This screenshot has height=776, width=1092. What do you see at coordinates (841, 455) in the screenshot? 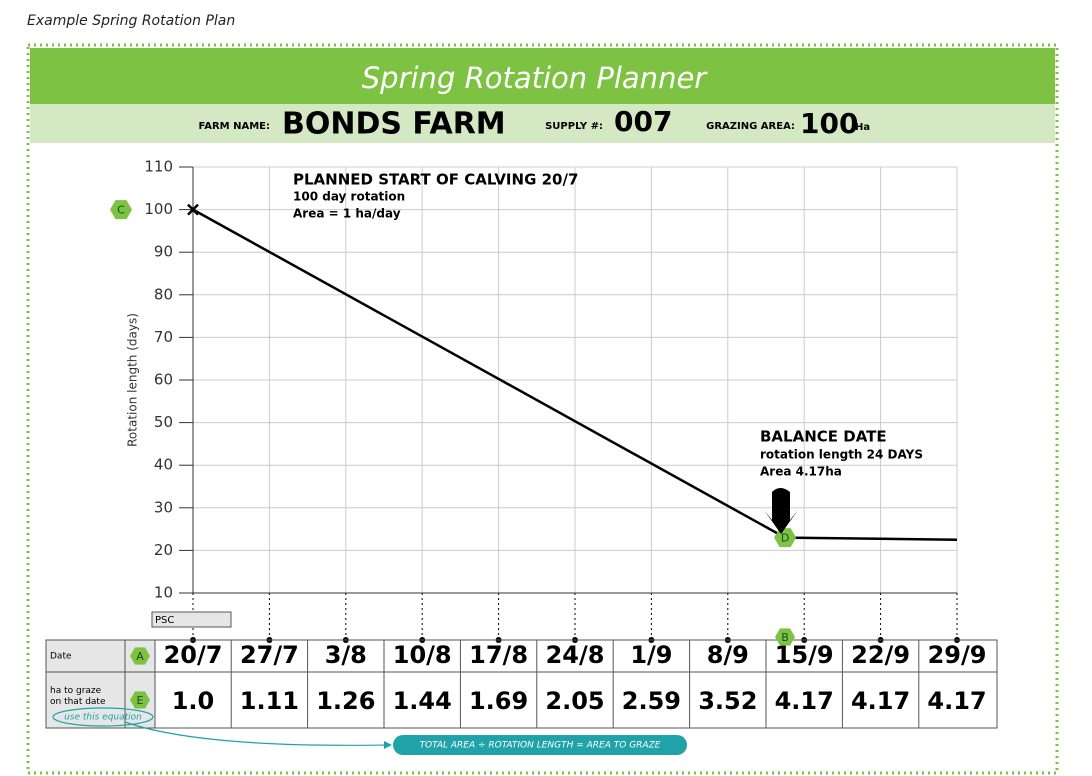
I see `annotation: rotation length 24 DAYS` at bounding box center [841, 455].